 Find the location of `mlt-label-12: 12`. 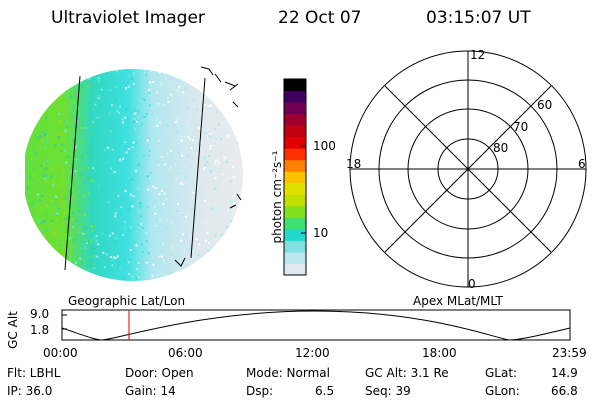

mlt-label-12: 12 is located at coordinates (478, 55).